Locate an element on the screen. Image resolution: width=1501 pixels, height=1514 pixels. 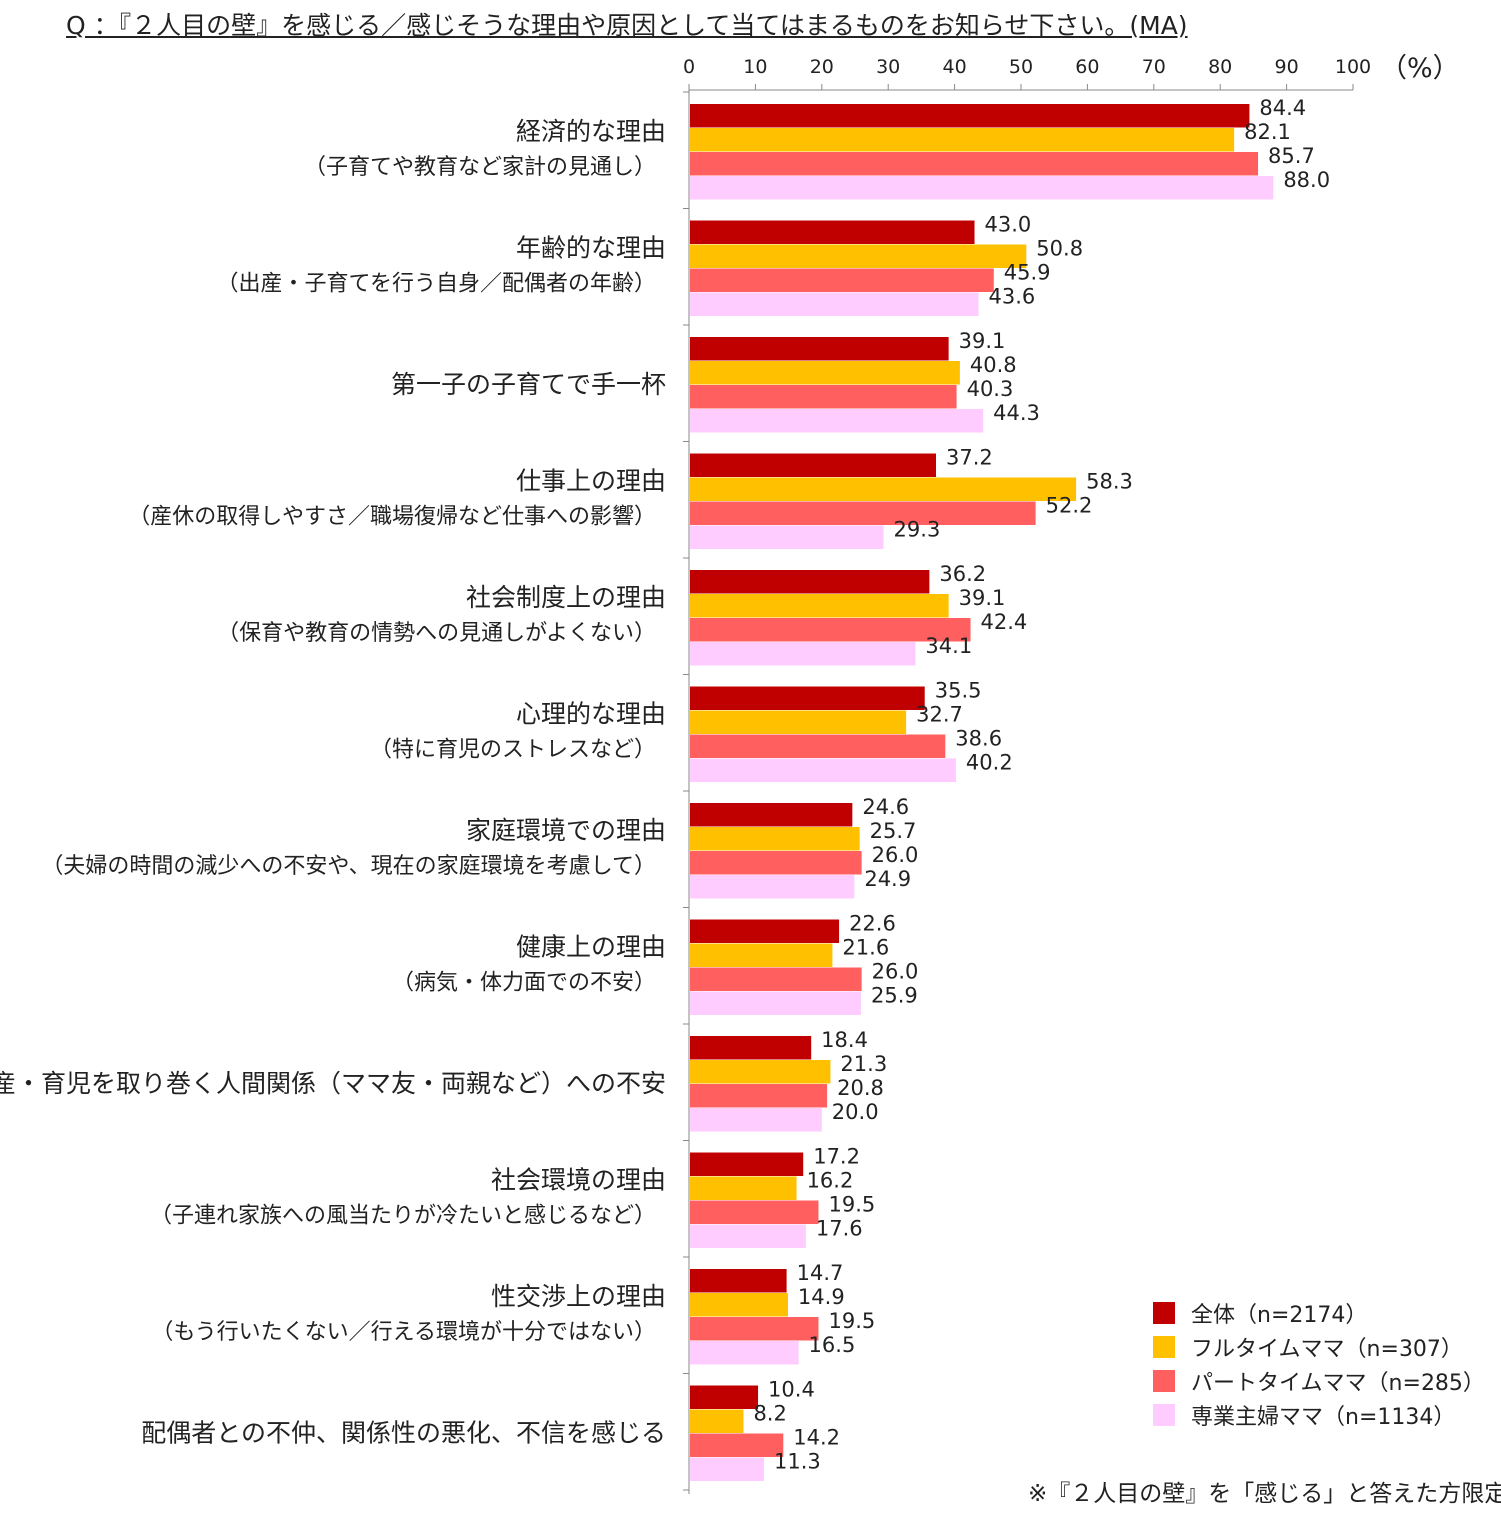
category-sublabel: （特に育児のストレスなど） is located at coordinates (513, 750).